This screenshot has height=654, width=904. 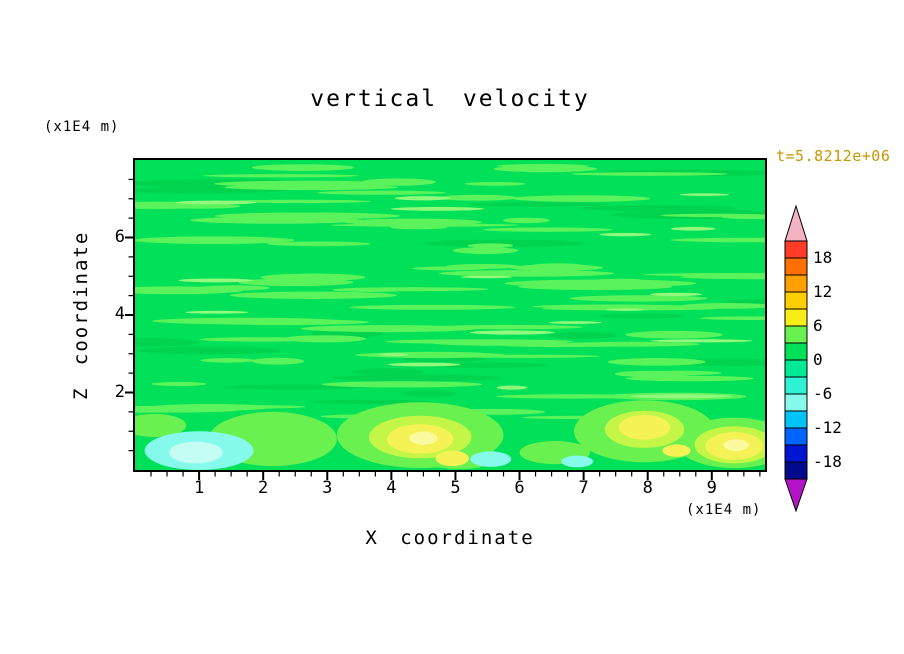 What do you see at coordinates (82, 127) in the screenshot?
I see `y-axis-unit-label: (x1E4 m)` at bounding box center [82, 127].